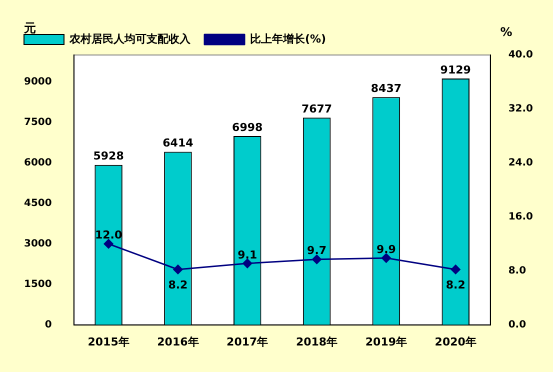 The height and width of the screenshot is (372, 553). Describe the element at coordinates (317, 341) in the screenshot. I see `x-tick-label: 2018年` at that location.